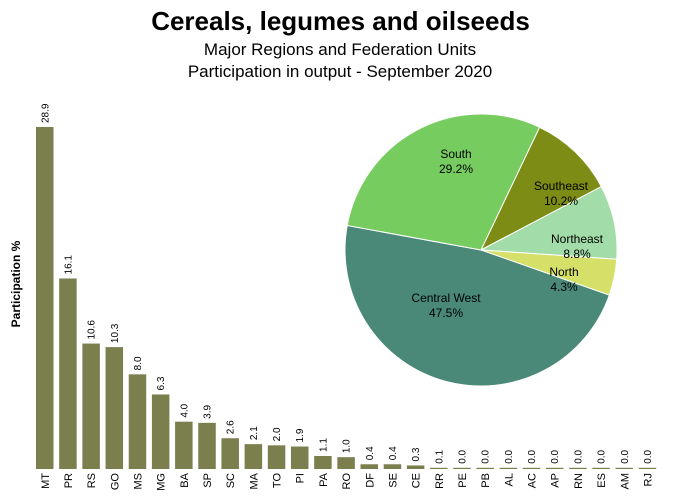 This screenshot has height=497, width=681. Describe the element at coordinates (185, 479) in the screenshot. I see `x-tick-label: BA` at that location.